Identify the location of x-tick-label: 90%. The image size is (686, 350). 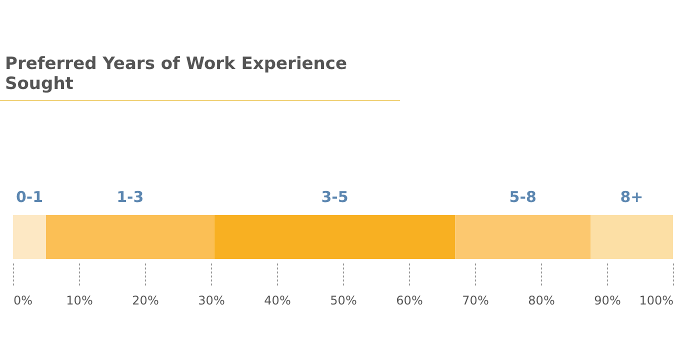
(607, 301).